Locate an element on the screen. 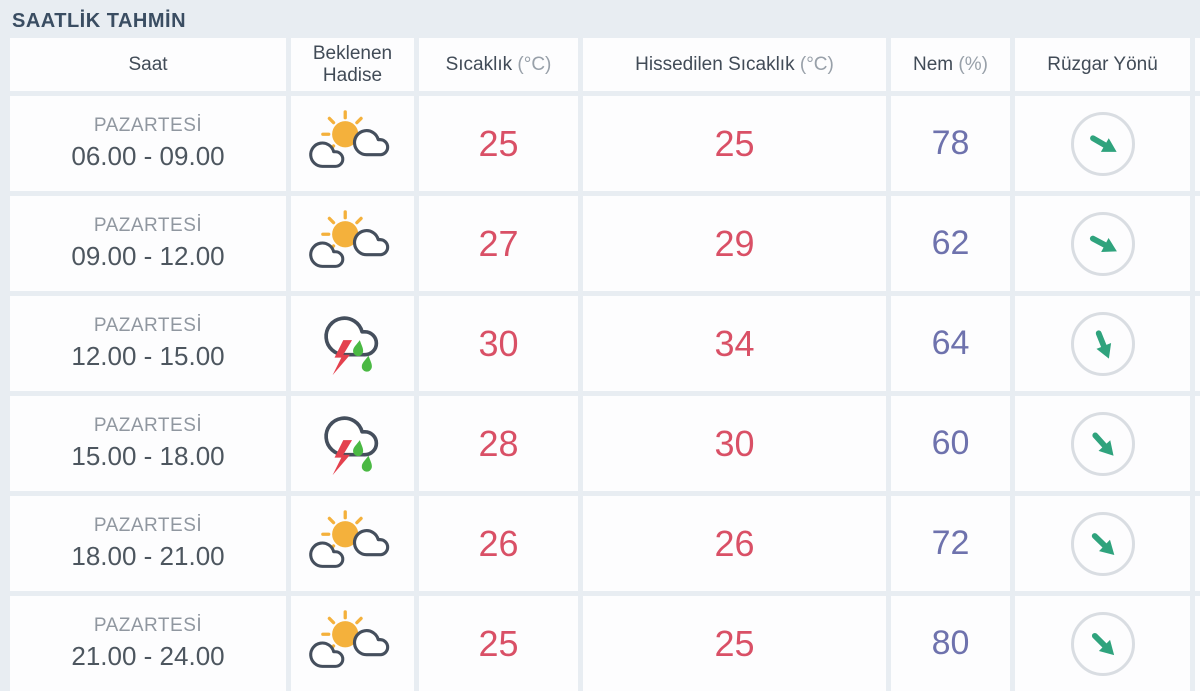 This screenshot has height=691, width=1200. feels-like-value: 30 is located at coordinates (734, 443).